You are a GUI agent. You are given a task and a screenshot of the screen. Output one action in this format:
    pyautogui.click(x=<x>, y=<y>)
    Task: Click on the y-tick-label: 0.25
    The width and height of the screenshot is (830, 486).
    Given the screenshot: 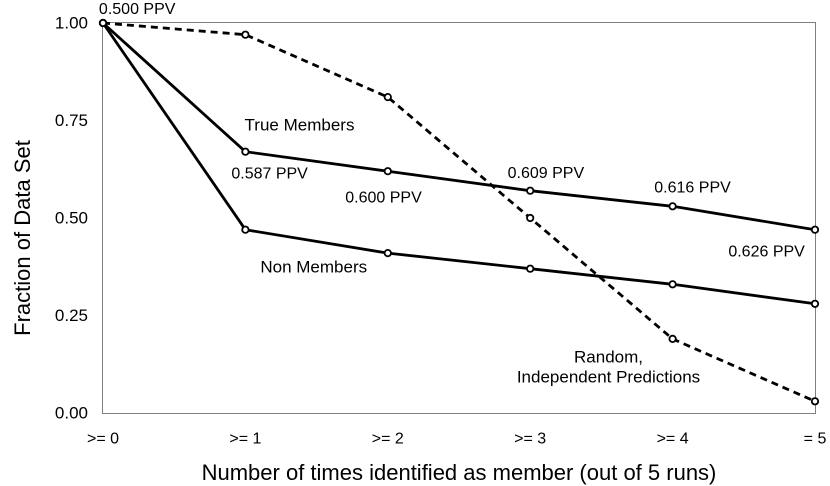 What is the action you would take?
    pyautogui.click(x=71, y=315)
    